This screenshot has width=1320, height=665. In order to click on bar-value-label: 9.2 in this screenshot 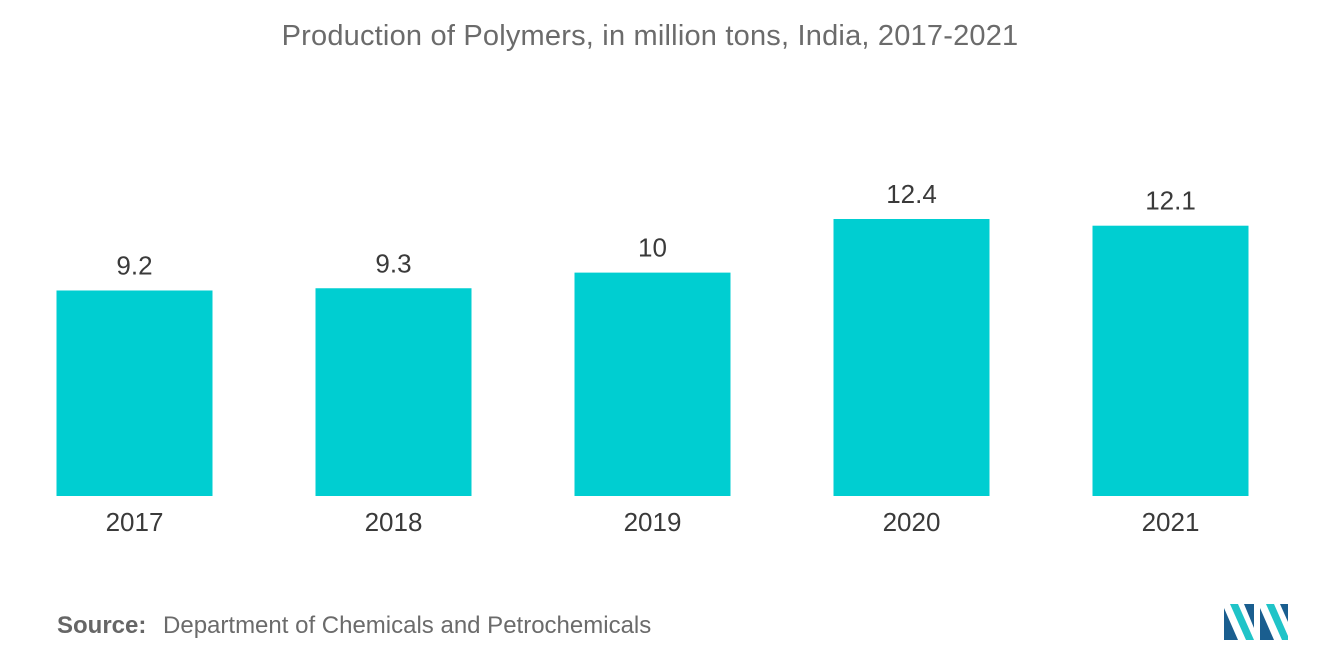, I will do `click(134, 265)`.